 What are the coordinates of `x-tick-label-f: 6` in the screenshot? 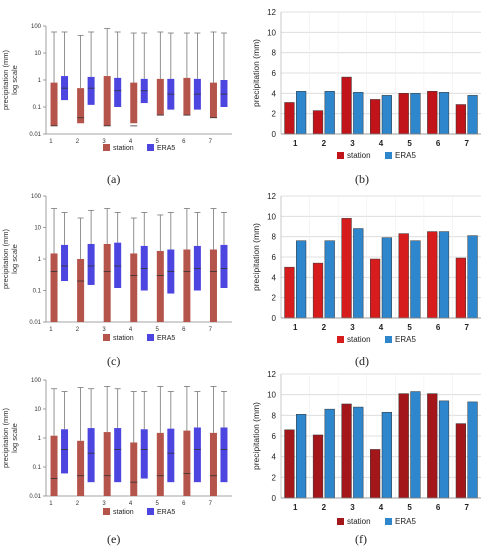 It's located at (438, 507).